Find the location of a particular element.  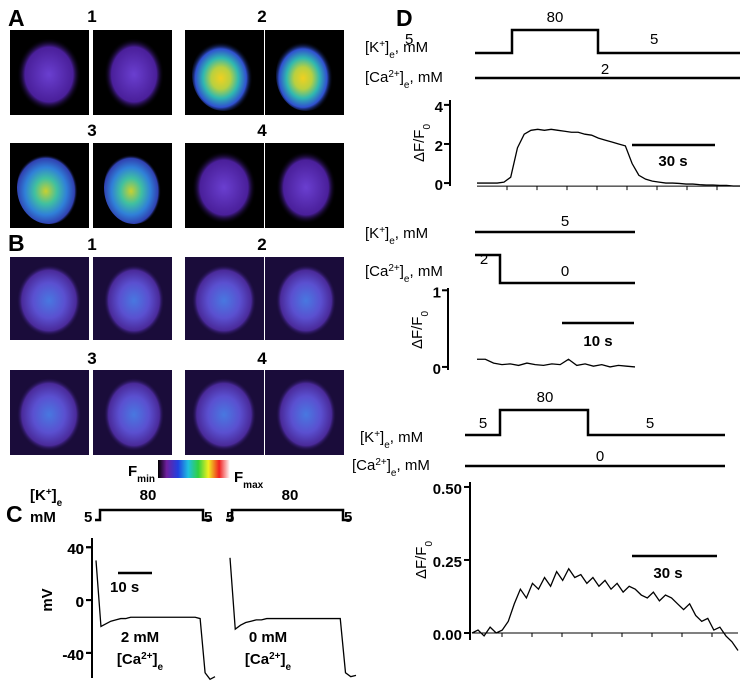

step-label: 80 is located at coordinates (290, 495).